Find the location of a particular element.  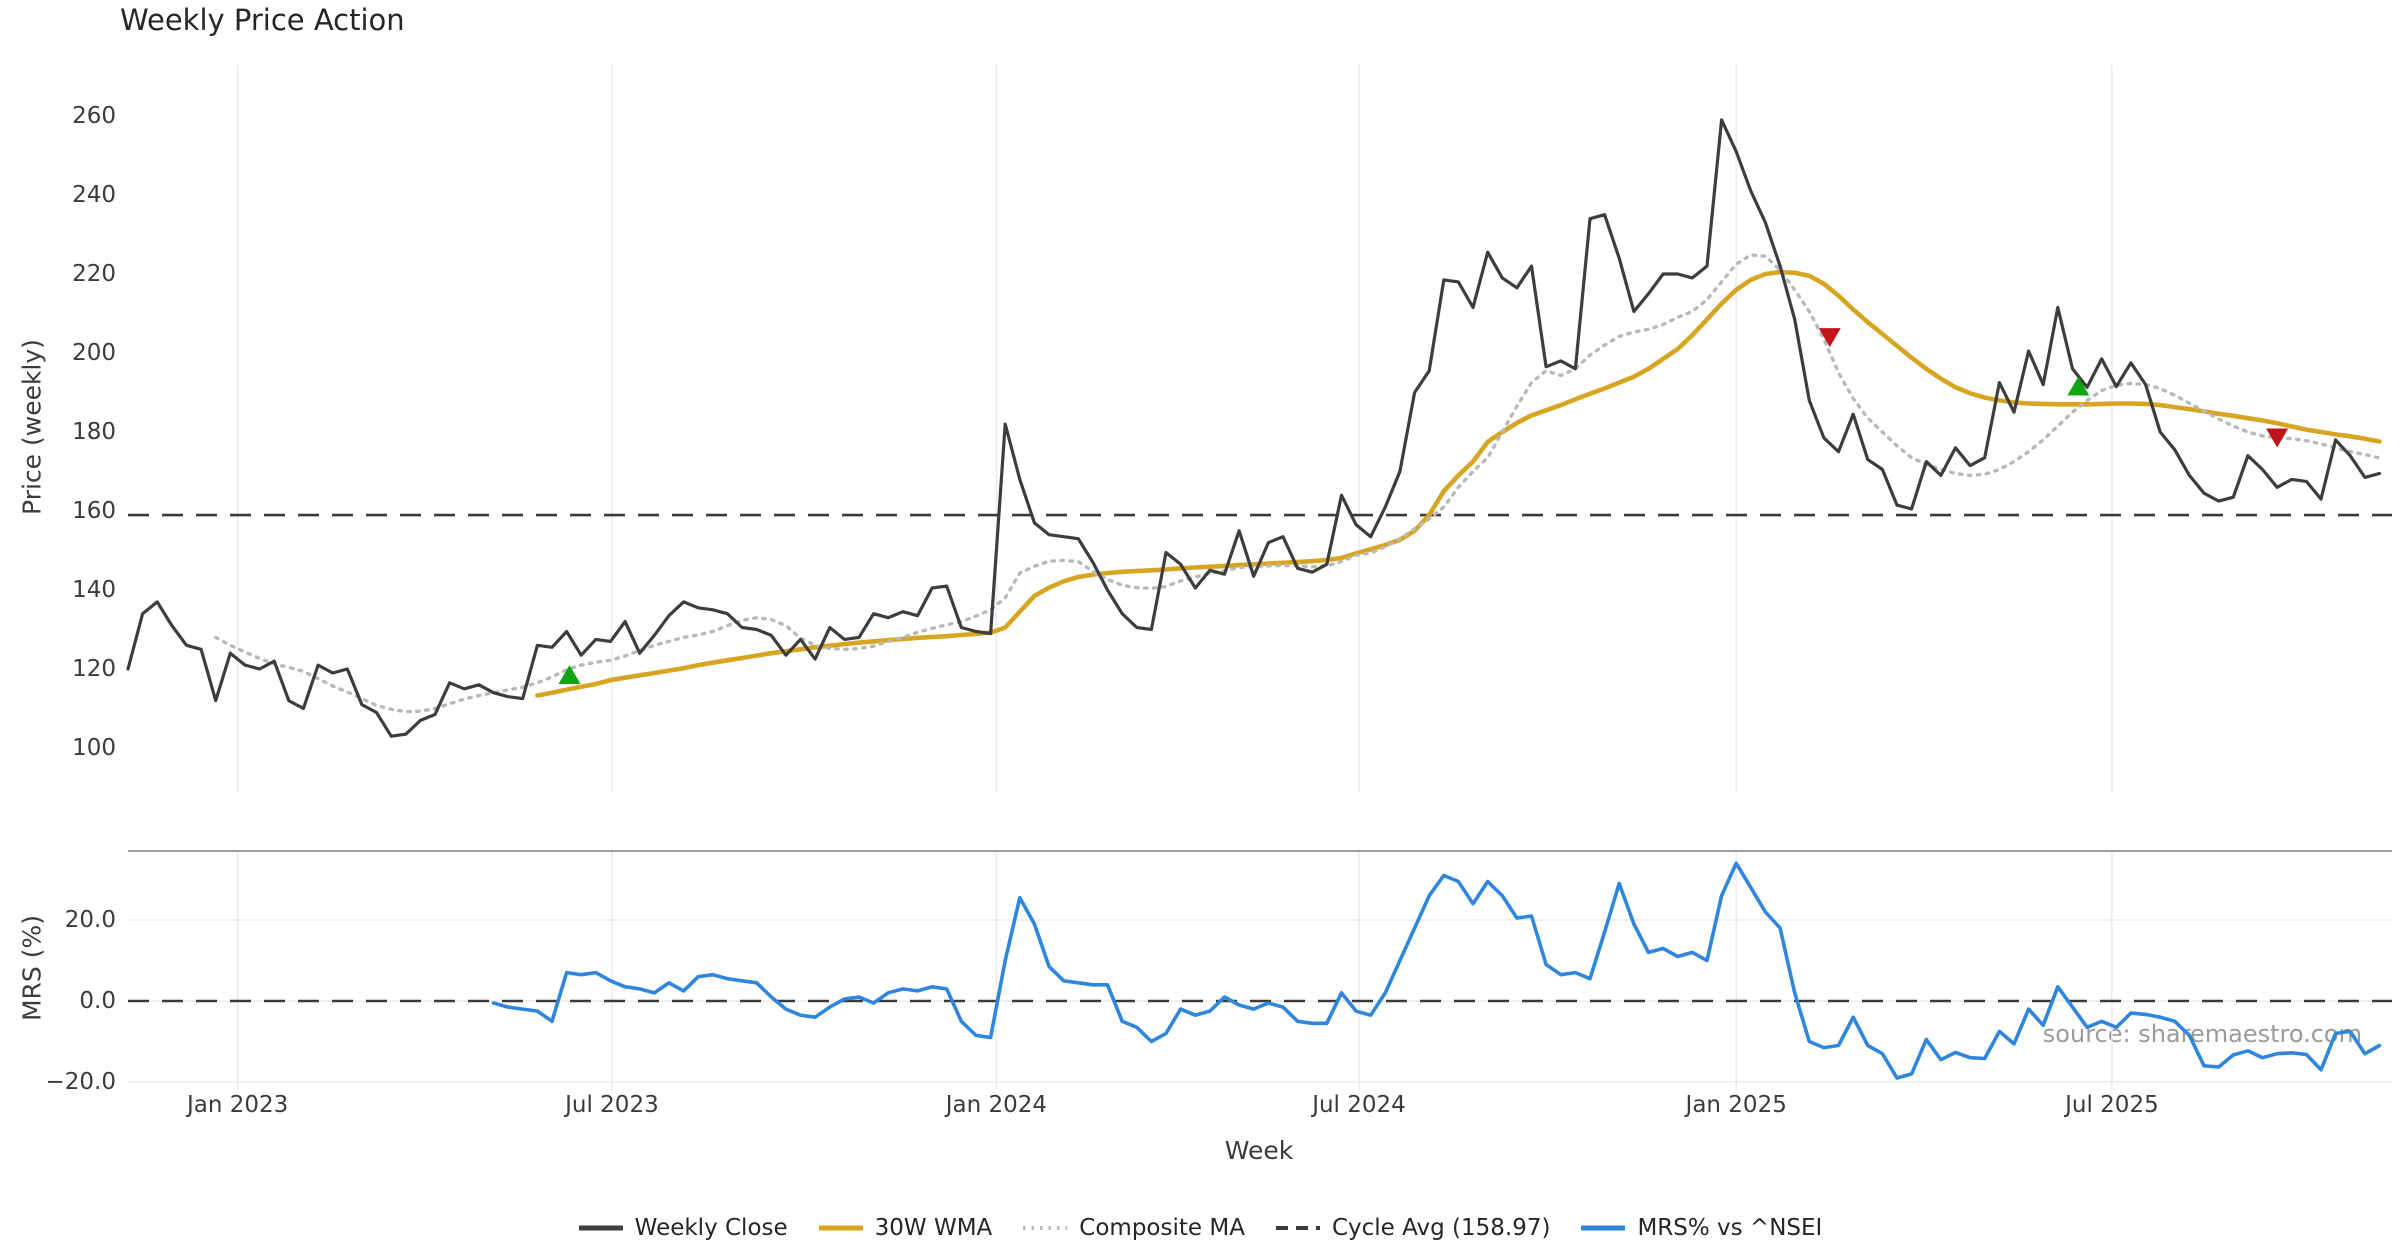

price-ytick-label: 240 is located at coordinates (94, 194).